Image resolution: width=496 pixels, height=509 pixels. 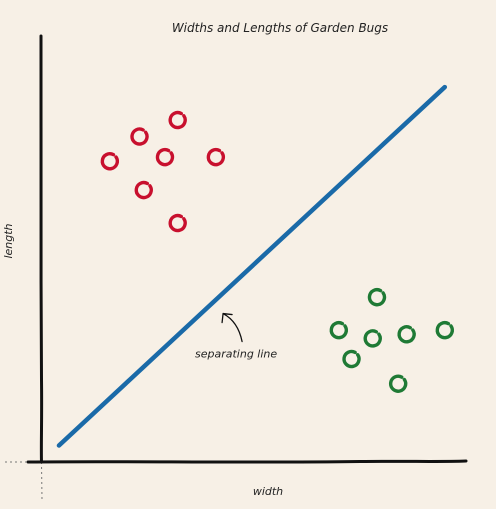 What do you see at coordinates (236, 354) in the screenshot?
I see `annotation-label: separating line` at bounding box center [236, 354].